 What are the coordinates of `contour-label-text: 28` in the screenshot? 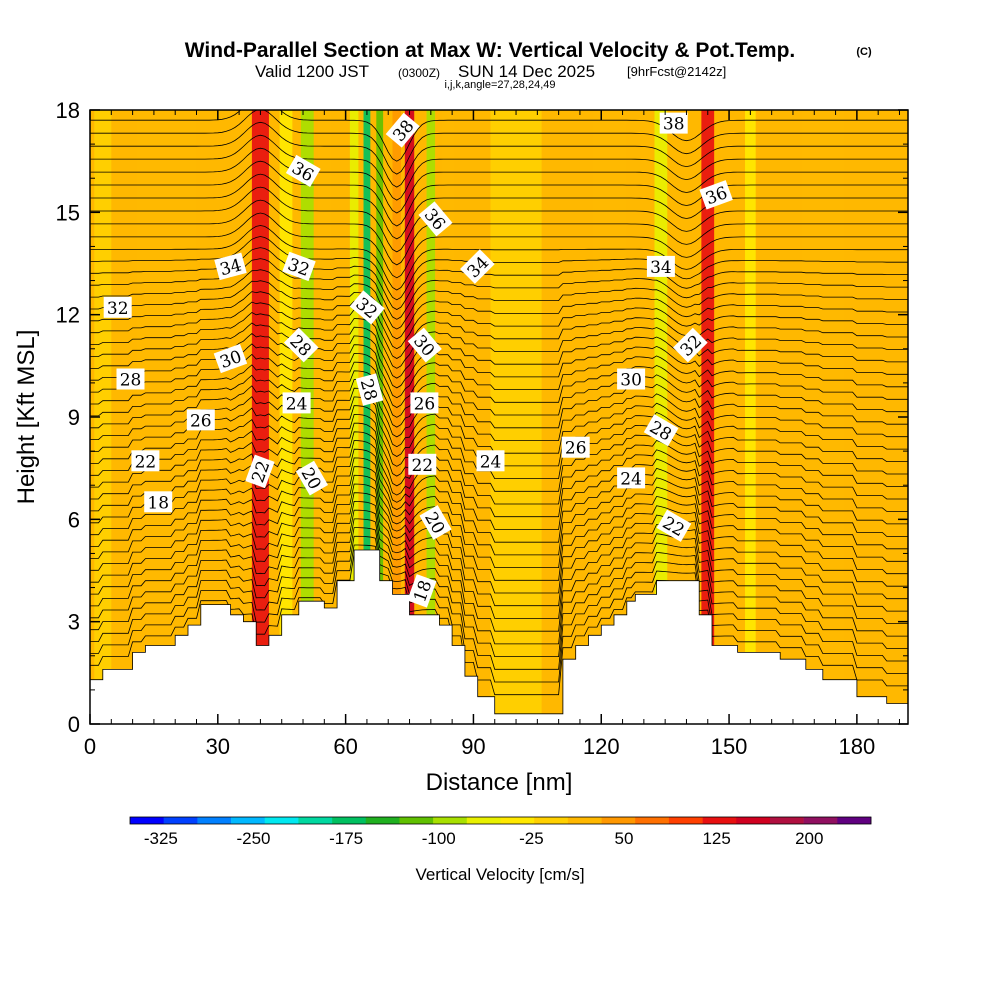 It's located at (131, 381).